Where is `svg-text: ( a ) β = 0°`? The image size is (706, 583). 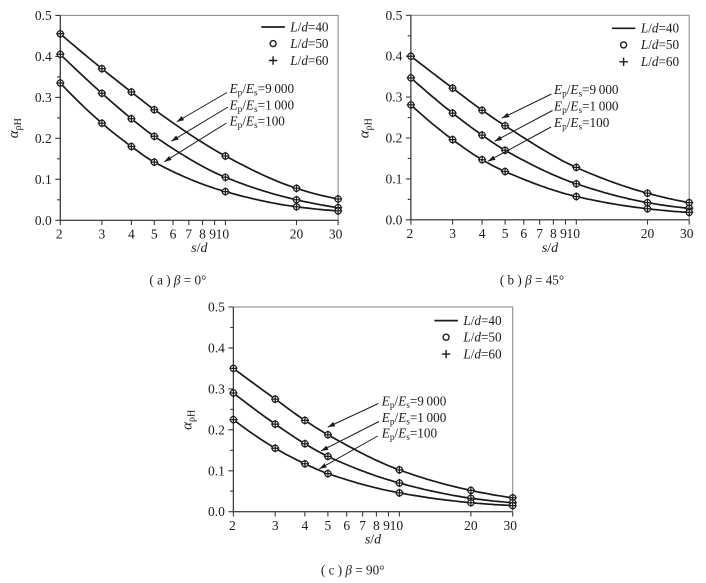
svg-text: ( a ) β = 0° is located at coordinates (177, 280).